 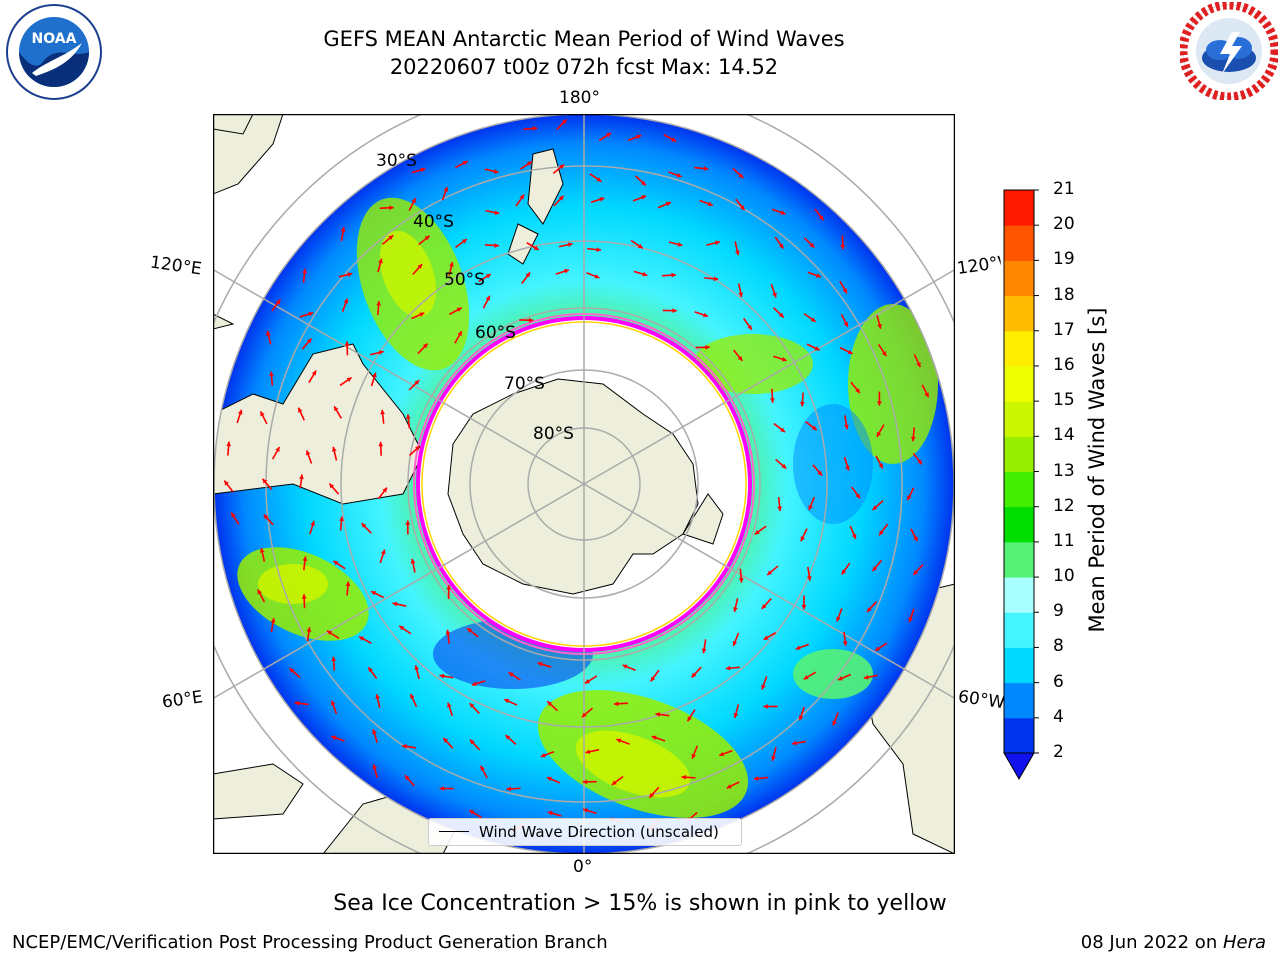 What do you see at coordinates (1064, 576) in the screenshot?
I see `colorbar-tick-label: 10` at bounding box center [1064, 576].